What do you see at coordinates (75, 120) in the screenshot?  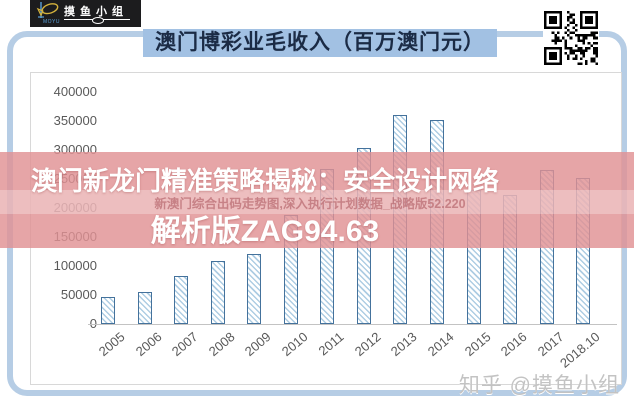 I see `y-tick-label: 350000` at bounding box center [75, 120].